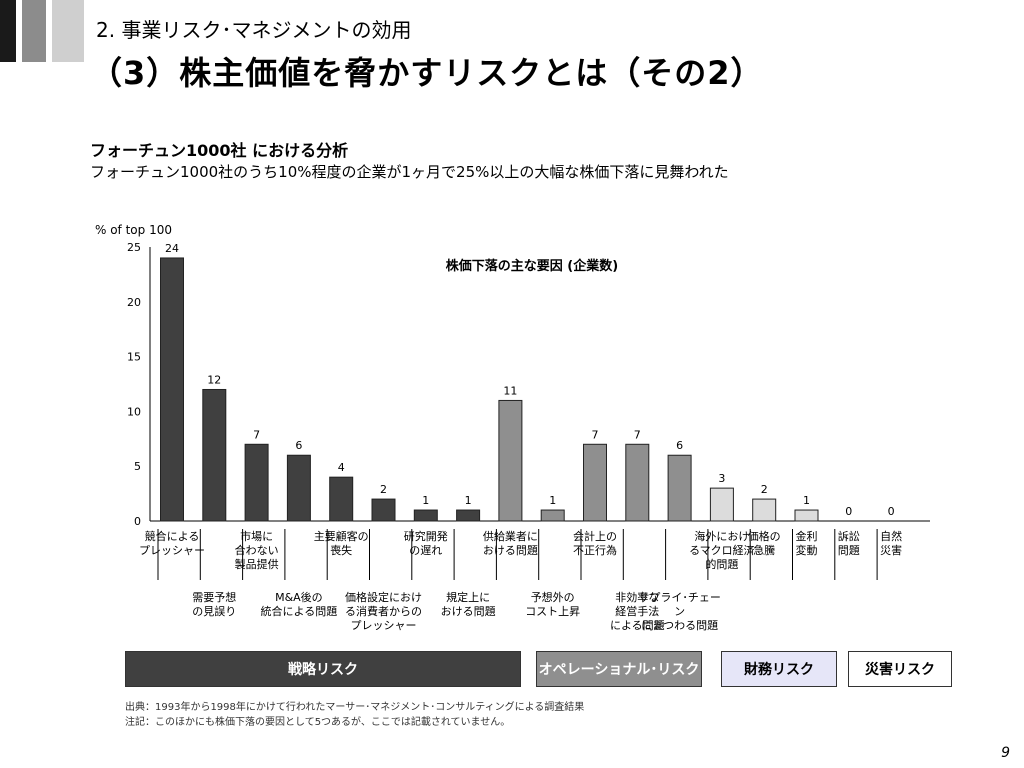 This screenshot has width=1024, height=768. Describe the element at coordinates (900, 669) in the screenshot. I see `legend-disaster-risk: 災害リスク` at that location.